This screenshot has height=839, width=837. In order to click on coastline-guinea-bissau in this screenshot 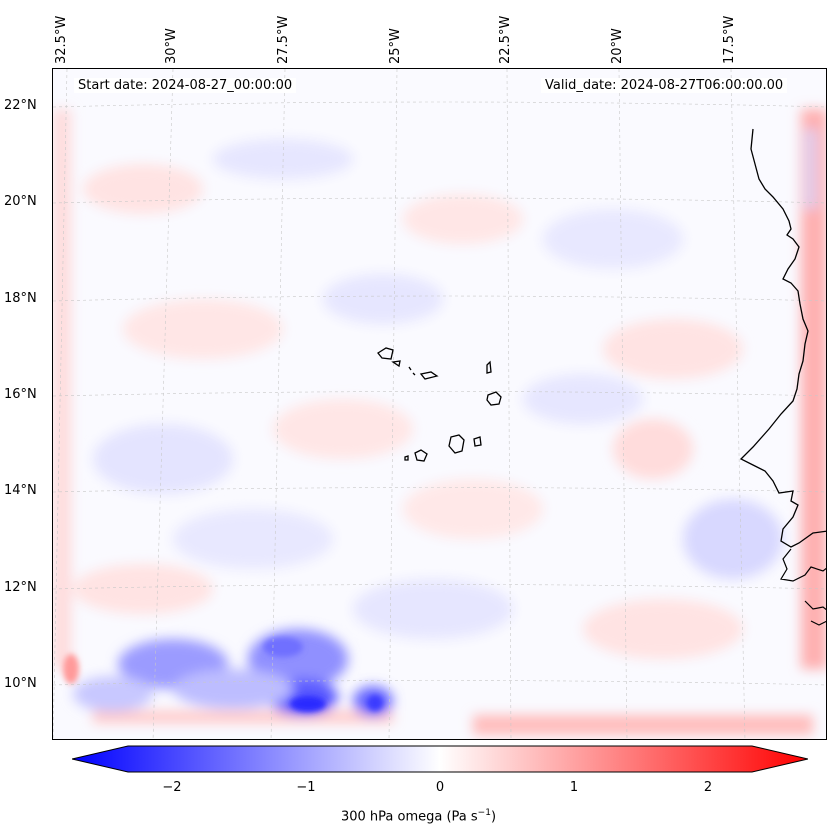, I will do `click(815, 613)`.